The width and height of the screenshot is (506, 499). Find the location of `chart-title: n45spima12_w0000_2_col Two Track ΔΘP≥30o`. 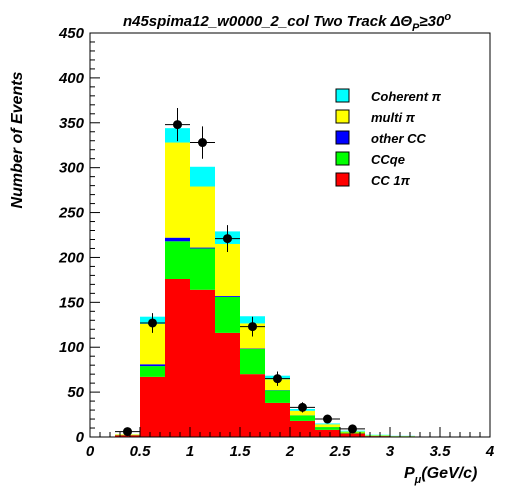

chart-title: n45spima12_w0000_2_col Two Track ΔΘP≥30o is located at coordinates (287, 22).